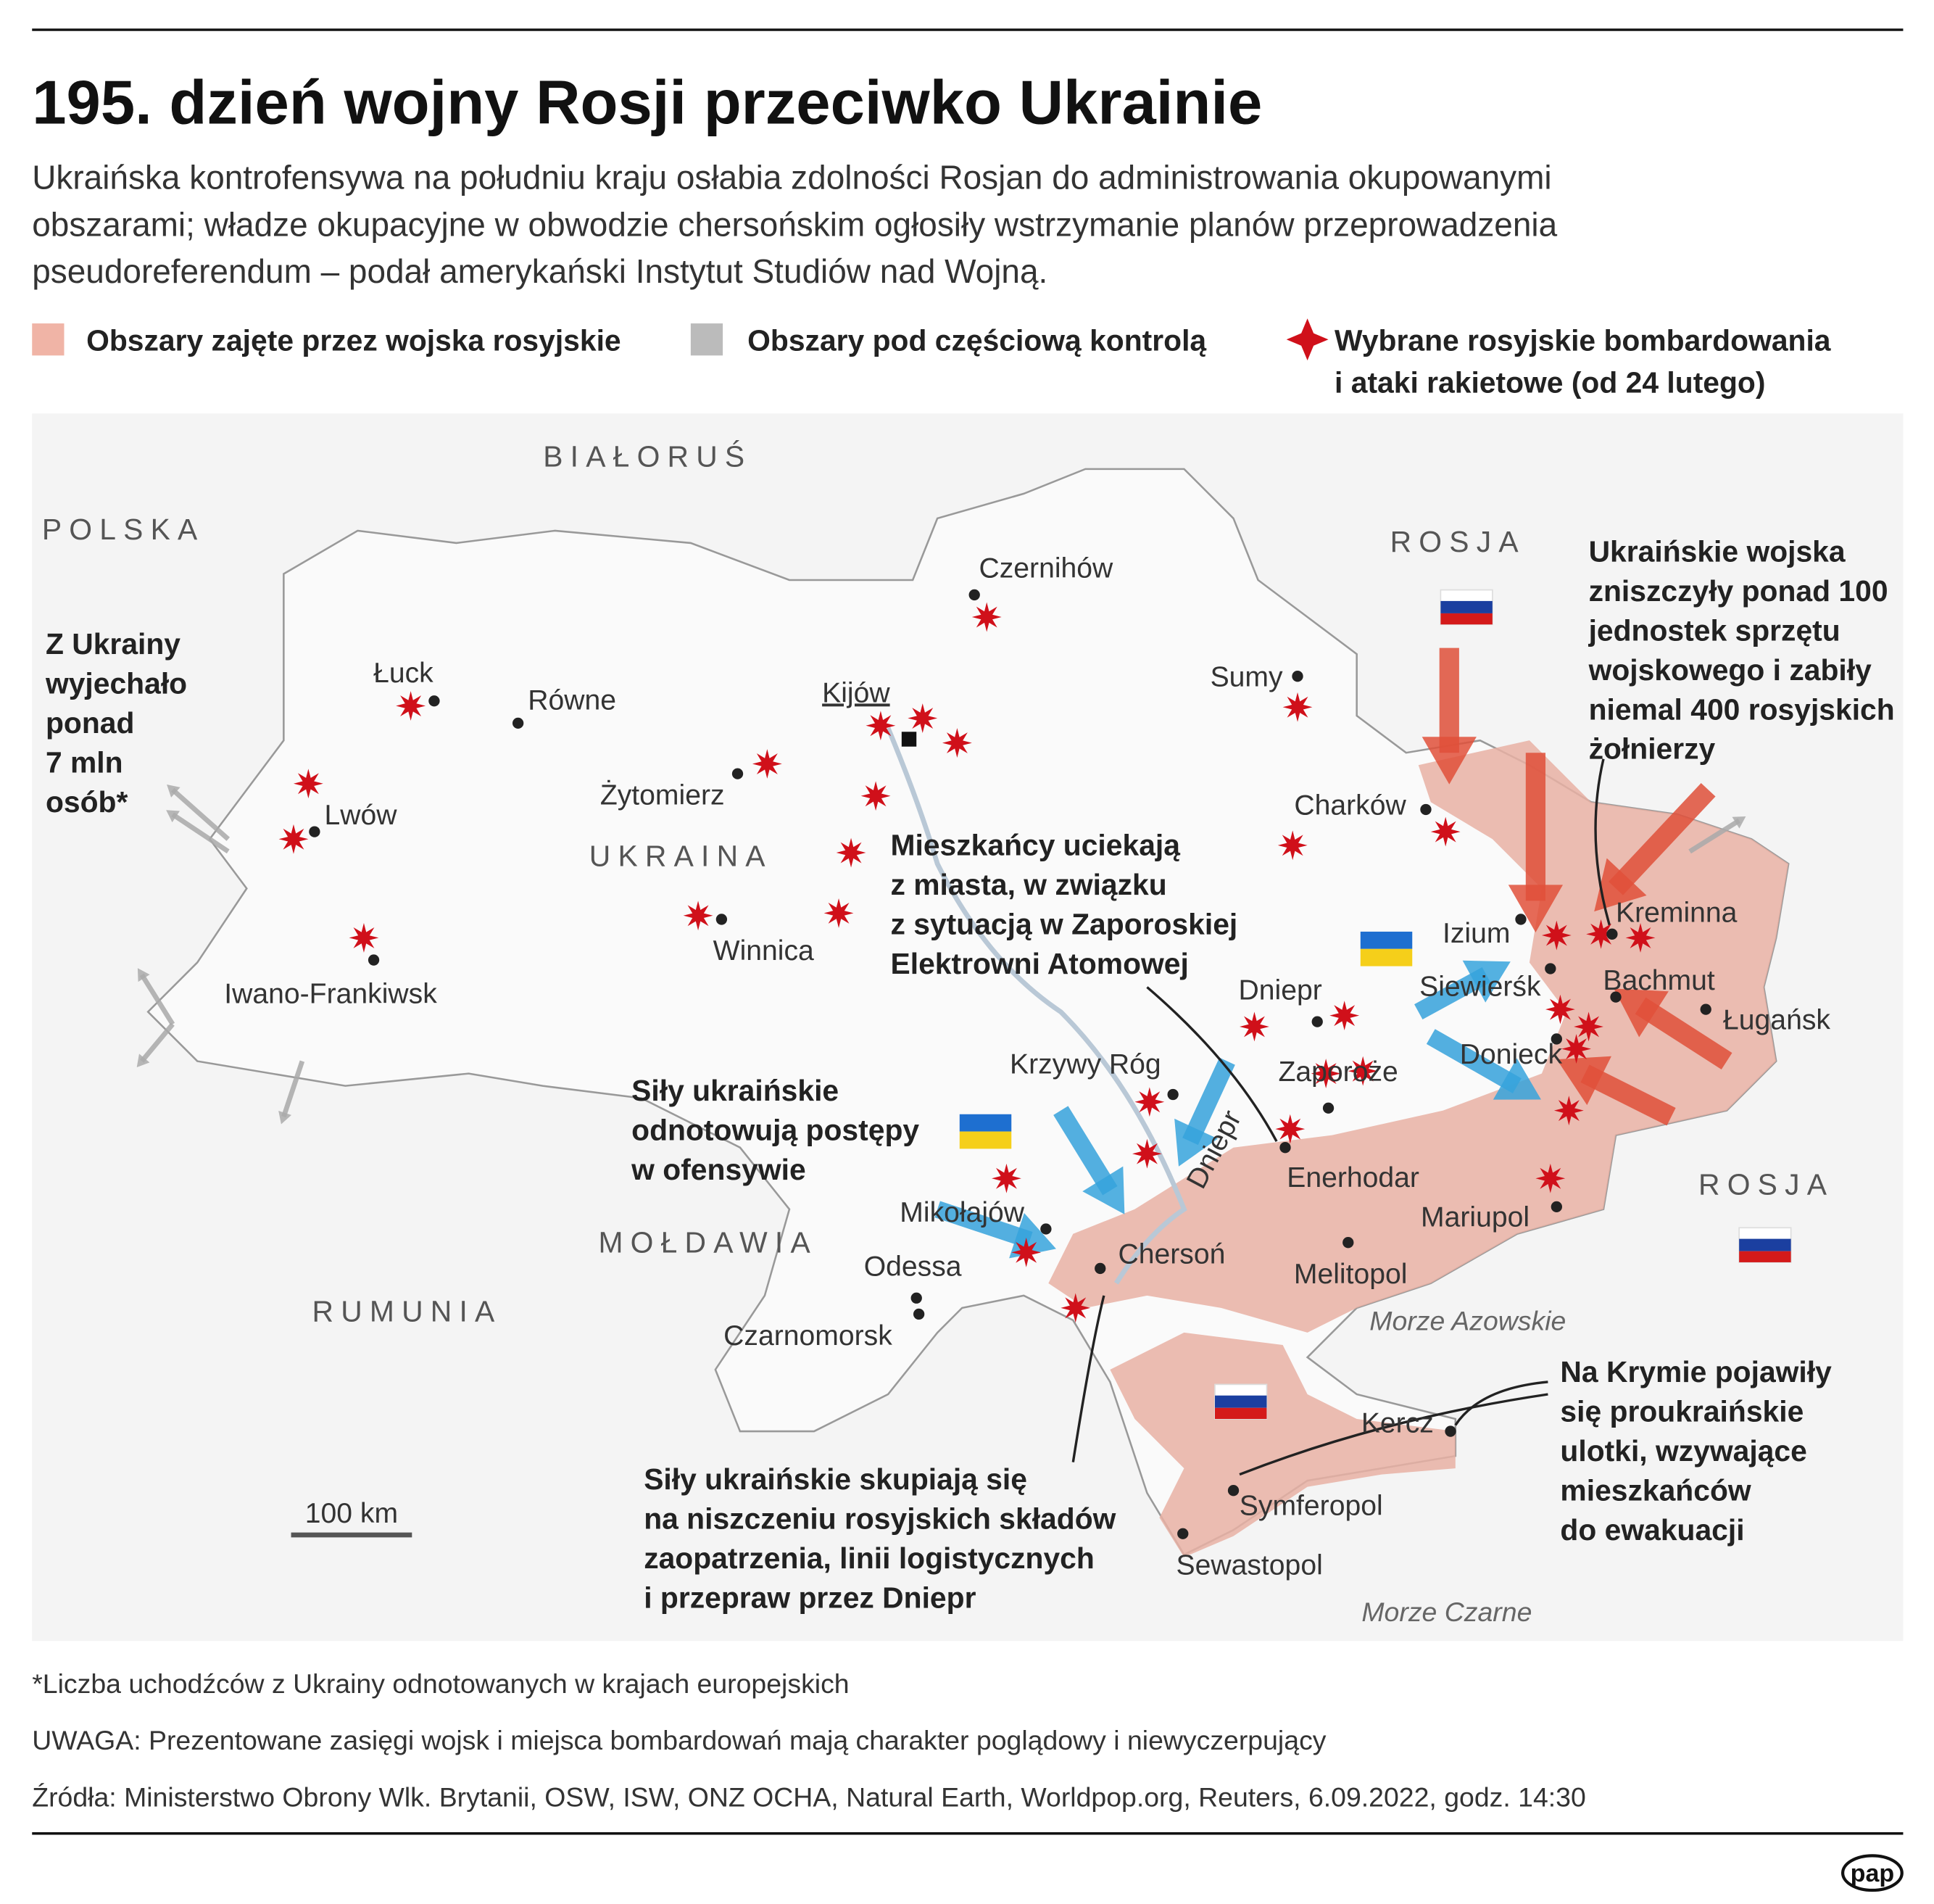  I want to click on annotation: zniszczyły ponad 100, so click(1738, 591).